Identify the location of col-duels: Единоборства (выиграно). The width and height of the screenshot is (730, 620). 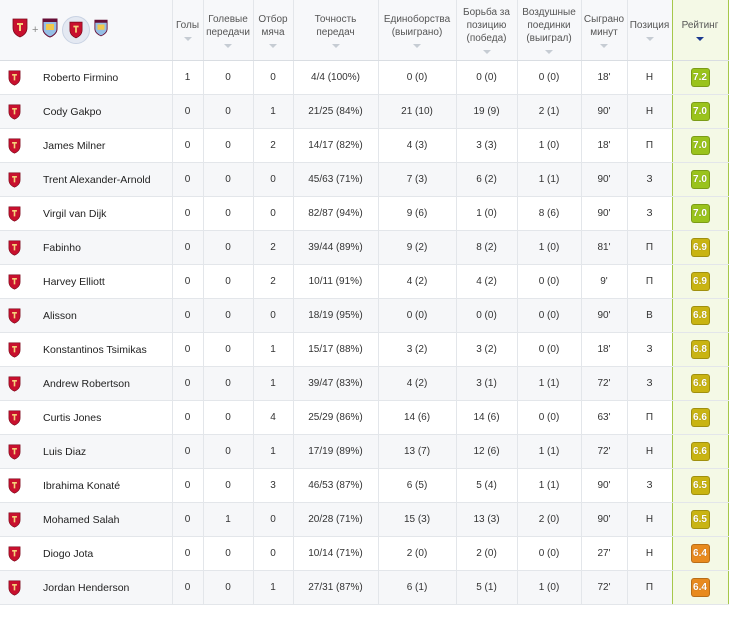
(416, 30).